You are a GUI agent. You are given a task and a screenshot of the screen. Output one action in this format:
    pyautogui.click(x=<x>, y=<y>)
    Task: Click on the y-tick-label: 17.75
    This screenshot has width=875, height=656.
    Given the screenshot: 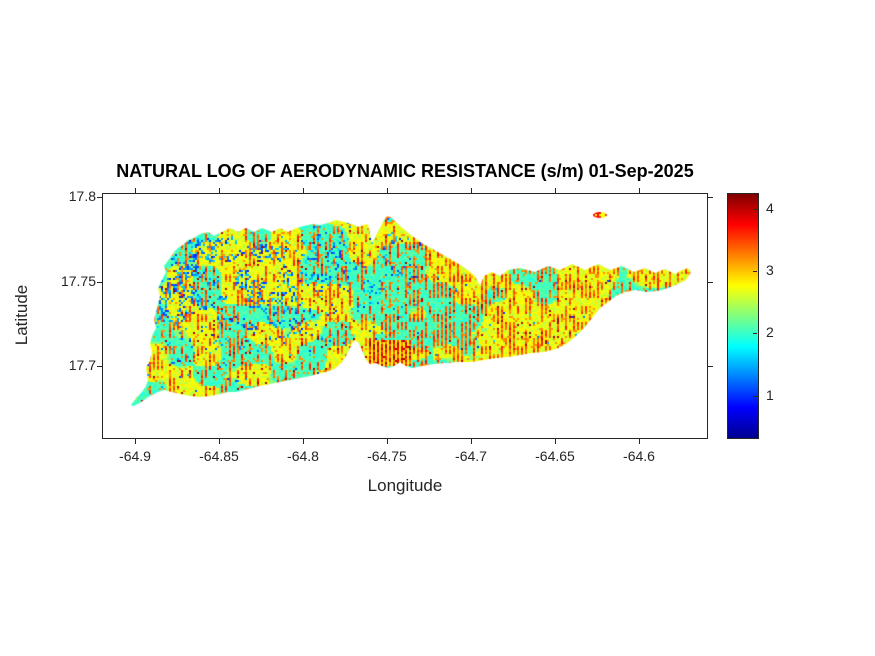 What is the action you would take?
    pyautogui.click(x=78, y=281)
    